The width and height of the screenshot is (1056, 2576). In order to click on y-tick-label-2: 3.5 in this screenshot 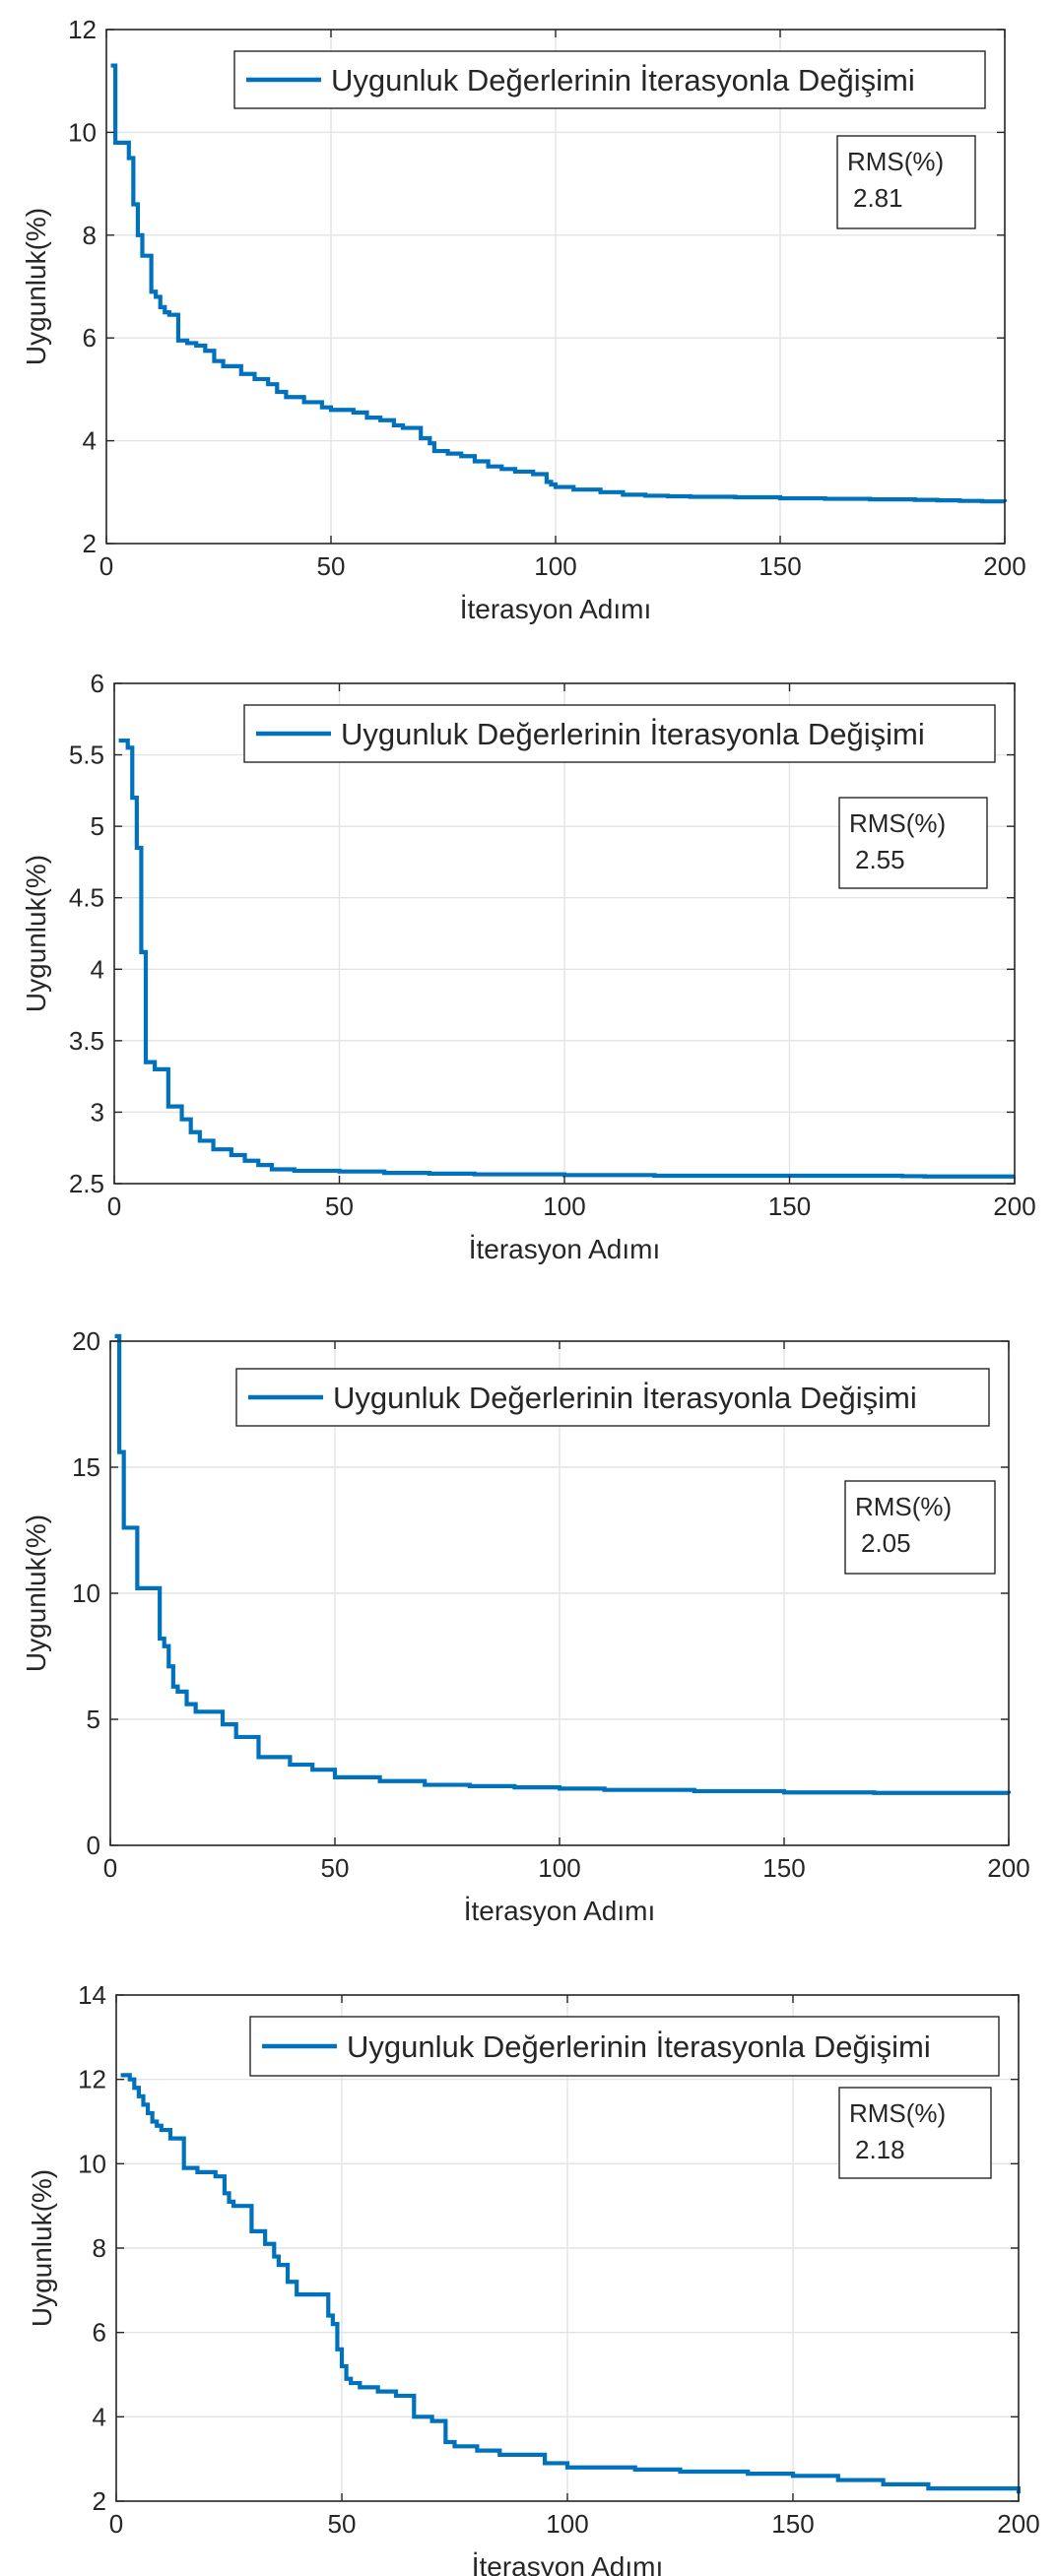, I will do `click(86, 1041)`.